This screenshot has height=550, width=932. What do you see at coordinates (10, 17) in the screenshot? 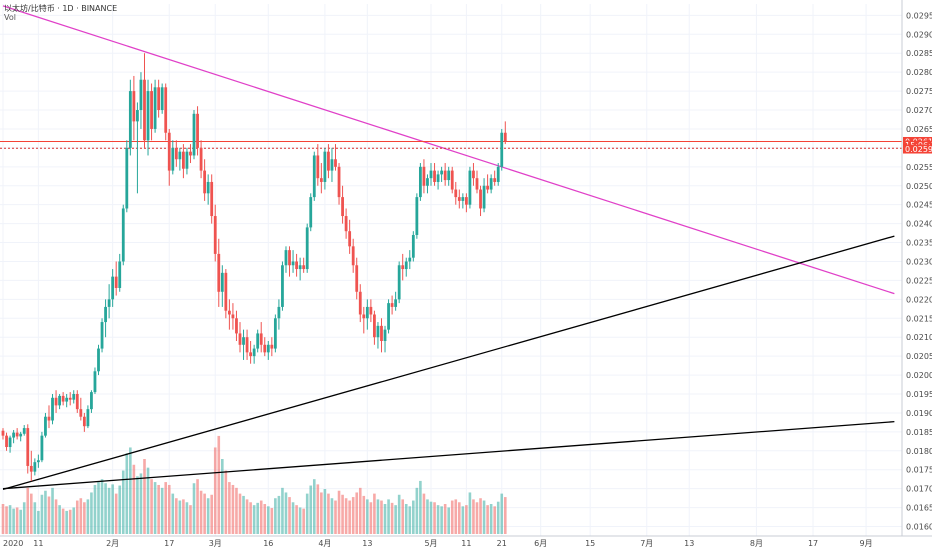
I see `volume-label: Vol` at bounding box center [10, 17].